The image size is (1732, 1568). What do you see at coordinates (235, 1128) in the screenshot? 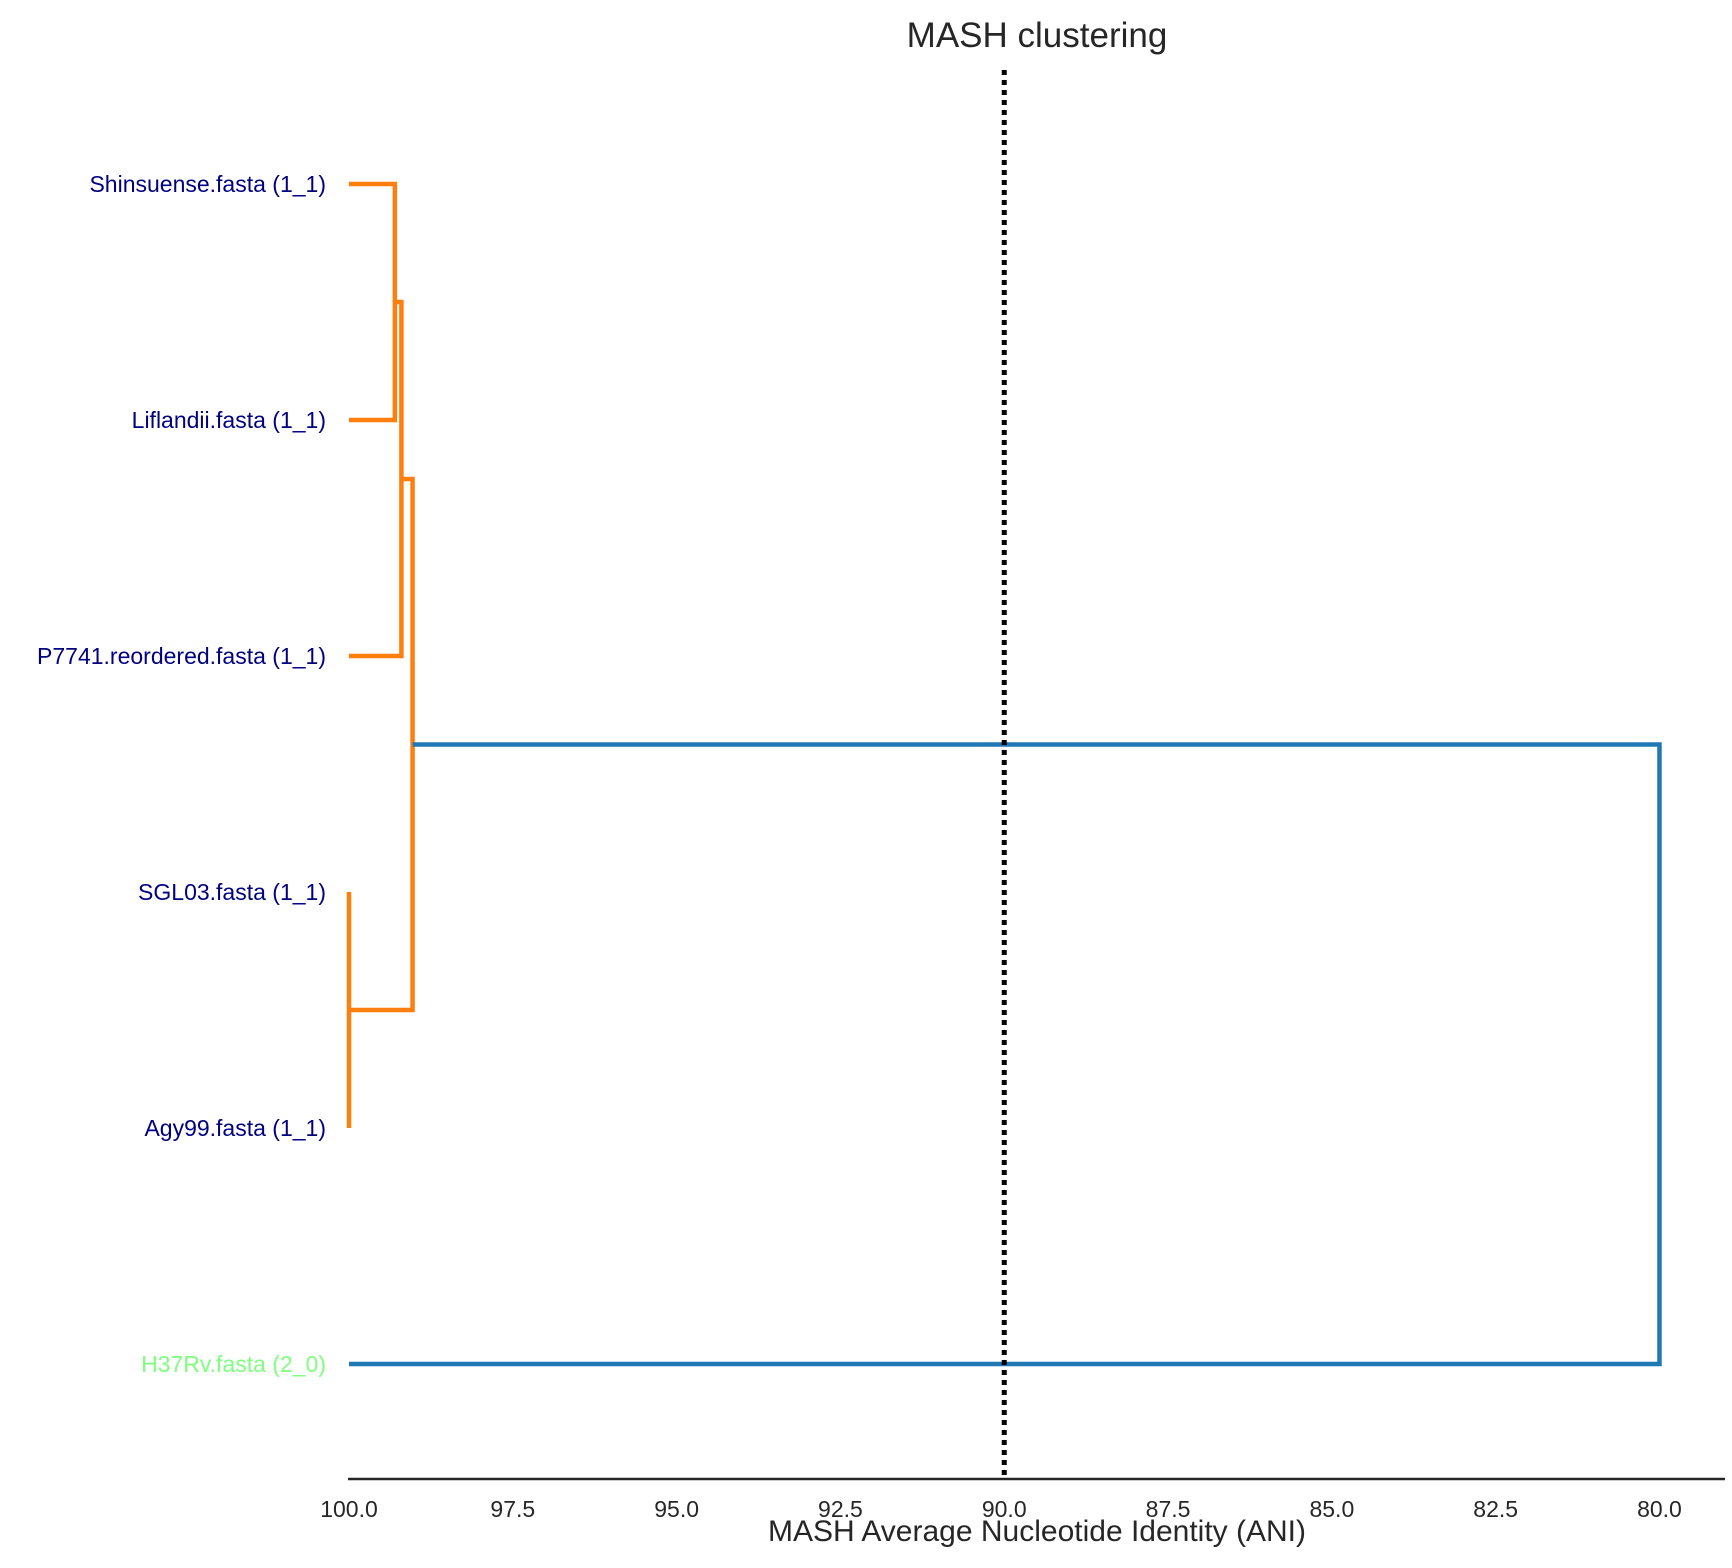
I see `leaf-label: Agy99.fasta (1_1)` at bounding box center [235, 1128].